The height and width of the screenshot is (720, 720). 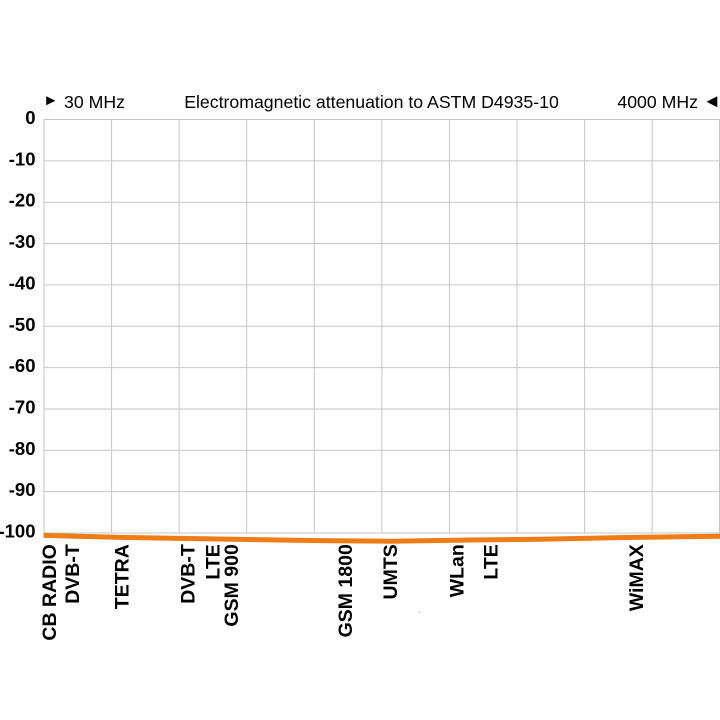 What do you see at coordinates (123, 576) in the screenshot?
I see `svg-text: TETRA` at bounding box center [123, 576].